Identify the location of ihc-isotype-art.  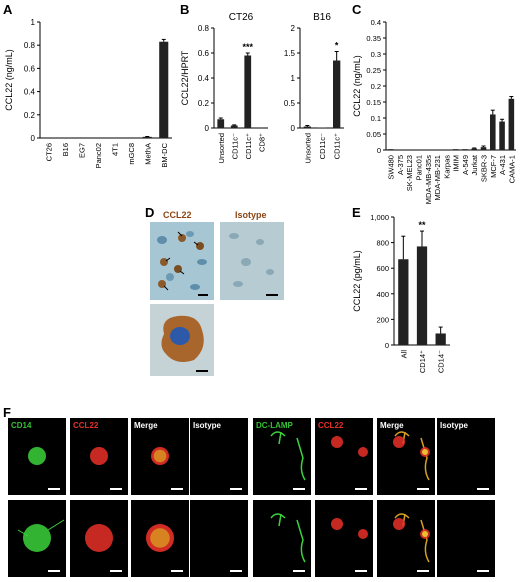
(253, 264).